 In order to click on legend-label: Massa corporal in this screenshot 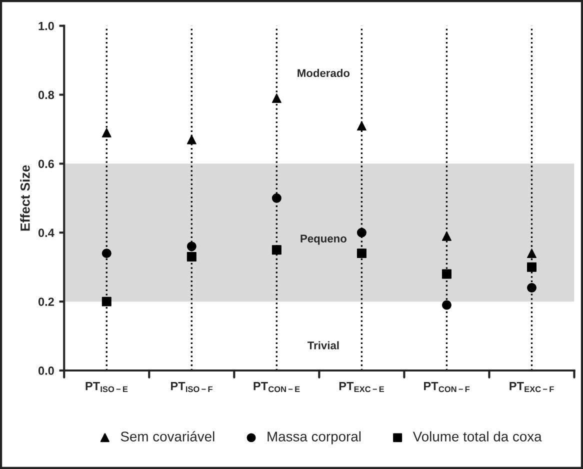, I will do `click(314, 437)`.